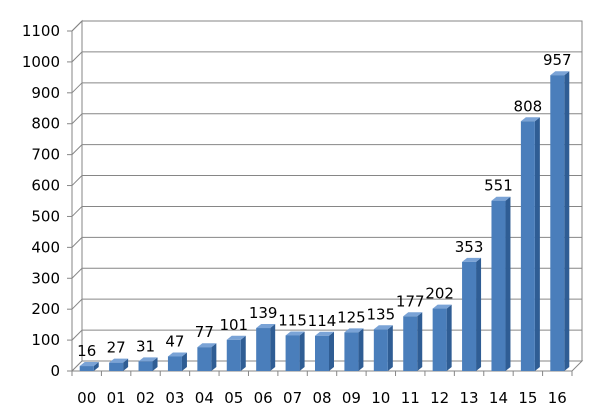 The height and width of the screenshot is (418, 600). What do you see at coordinates (439, 398) in the screenshot?
I see `x-tick-label: 12` at bounding box center [439, 398].